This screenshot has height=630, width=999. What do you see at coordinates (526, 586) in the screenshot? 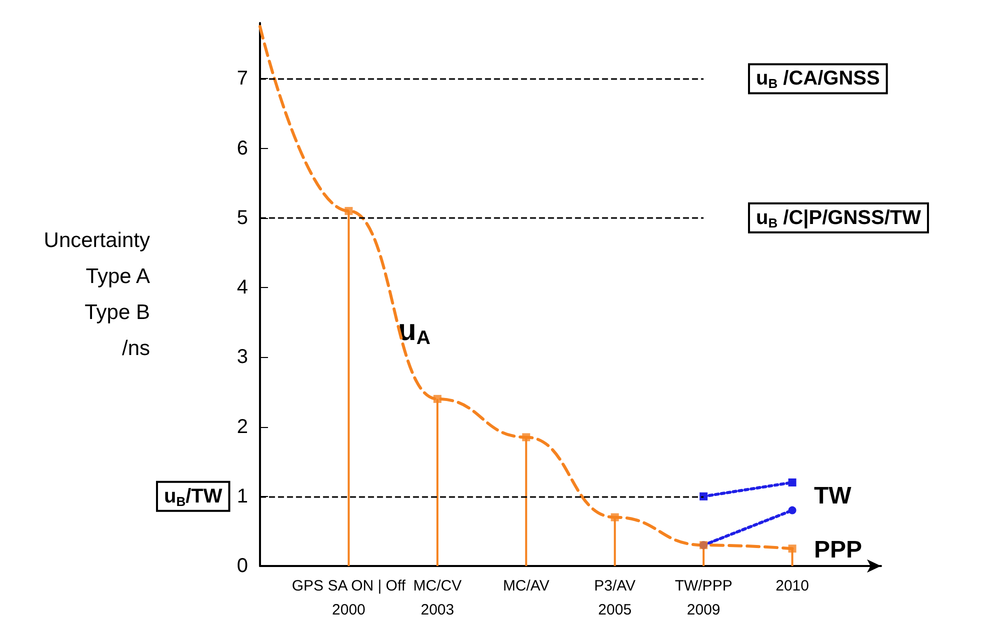
I see `x-tick-label: MC/AV` at bounding box center [526, 586].